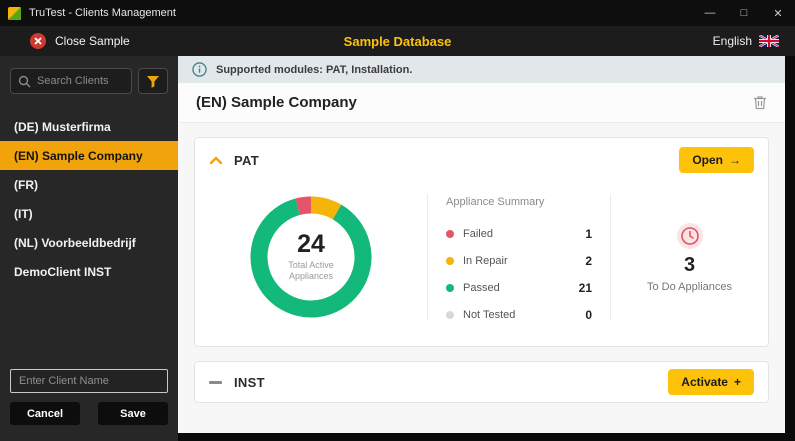 The image size is (795, 441). What do you see at coordinates (588, 260) in the screenshot?
I see `legend-value: 2` at bounding box center [588, 260].